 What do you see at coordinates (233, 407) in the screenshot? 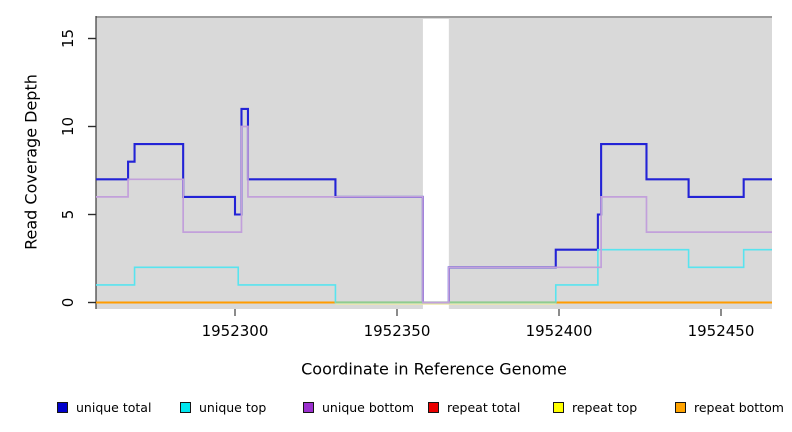
I see `legend-label-unique-top: unique top` at bounding box center [233, 407].